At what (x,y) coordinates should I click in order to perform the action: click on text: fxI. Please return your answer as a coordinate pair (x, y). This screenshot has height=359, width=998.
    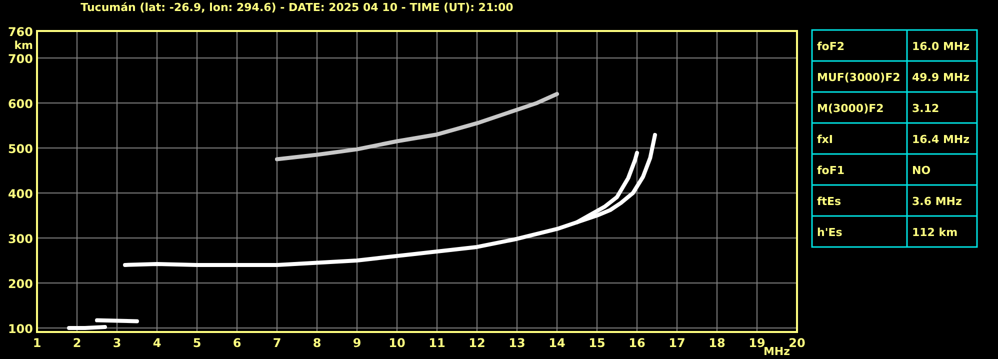
    Looking at the image, I should click on (825, 139).